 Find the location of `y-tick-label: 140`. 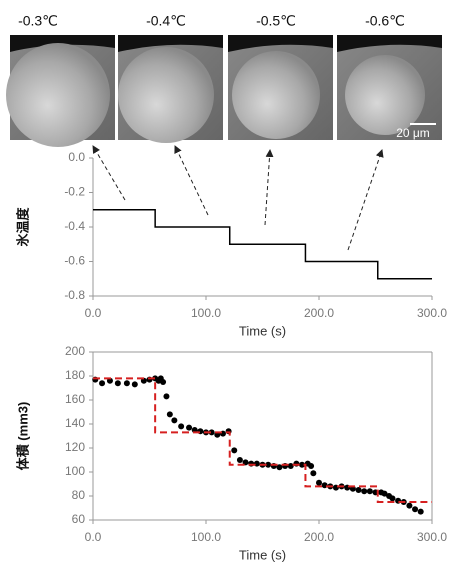

y-tick-label: 140 is located at coordinates (75, 423).